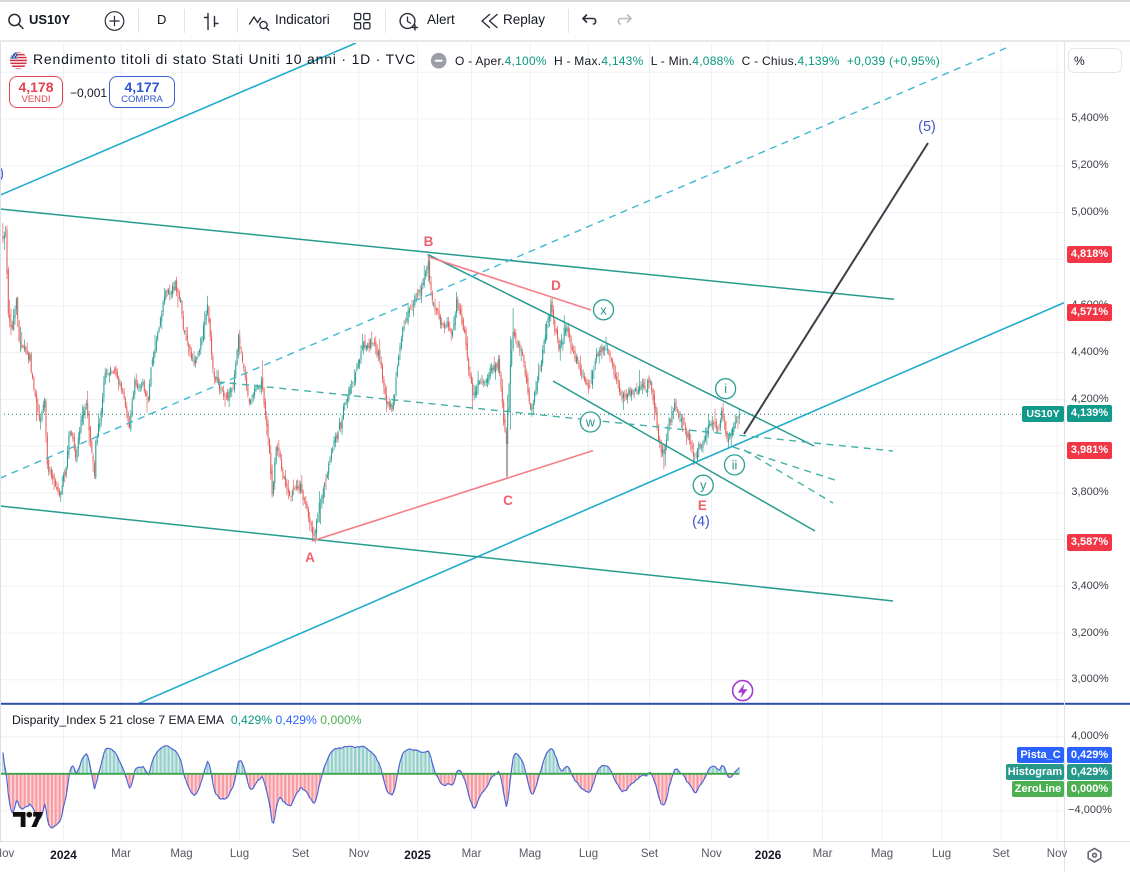  I want to click on svg-text: y, so click(703, 486).